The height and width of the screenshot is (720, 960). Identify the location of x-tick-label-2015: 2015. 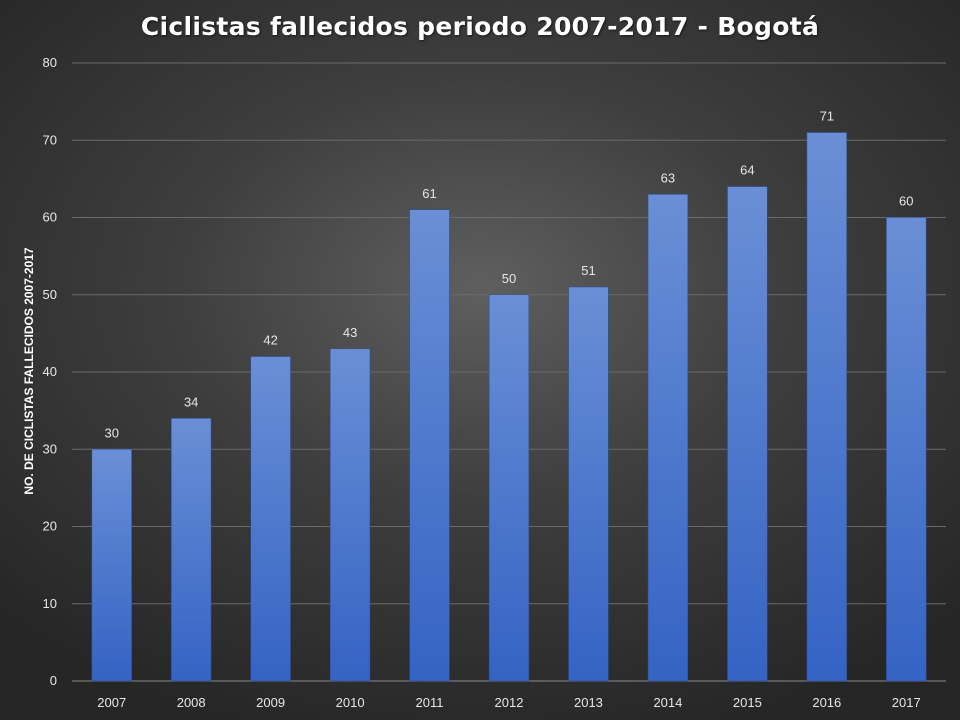
(747, 702).